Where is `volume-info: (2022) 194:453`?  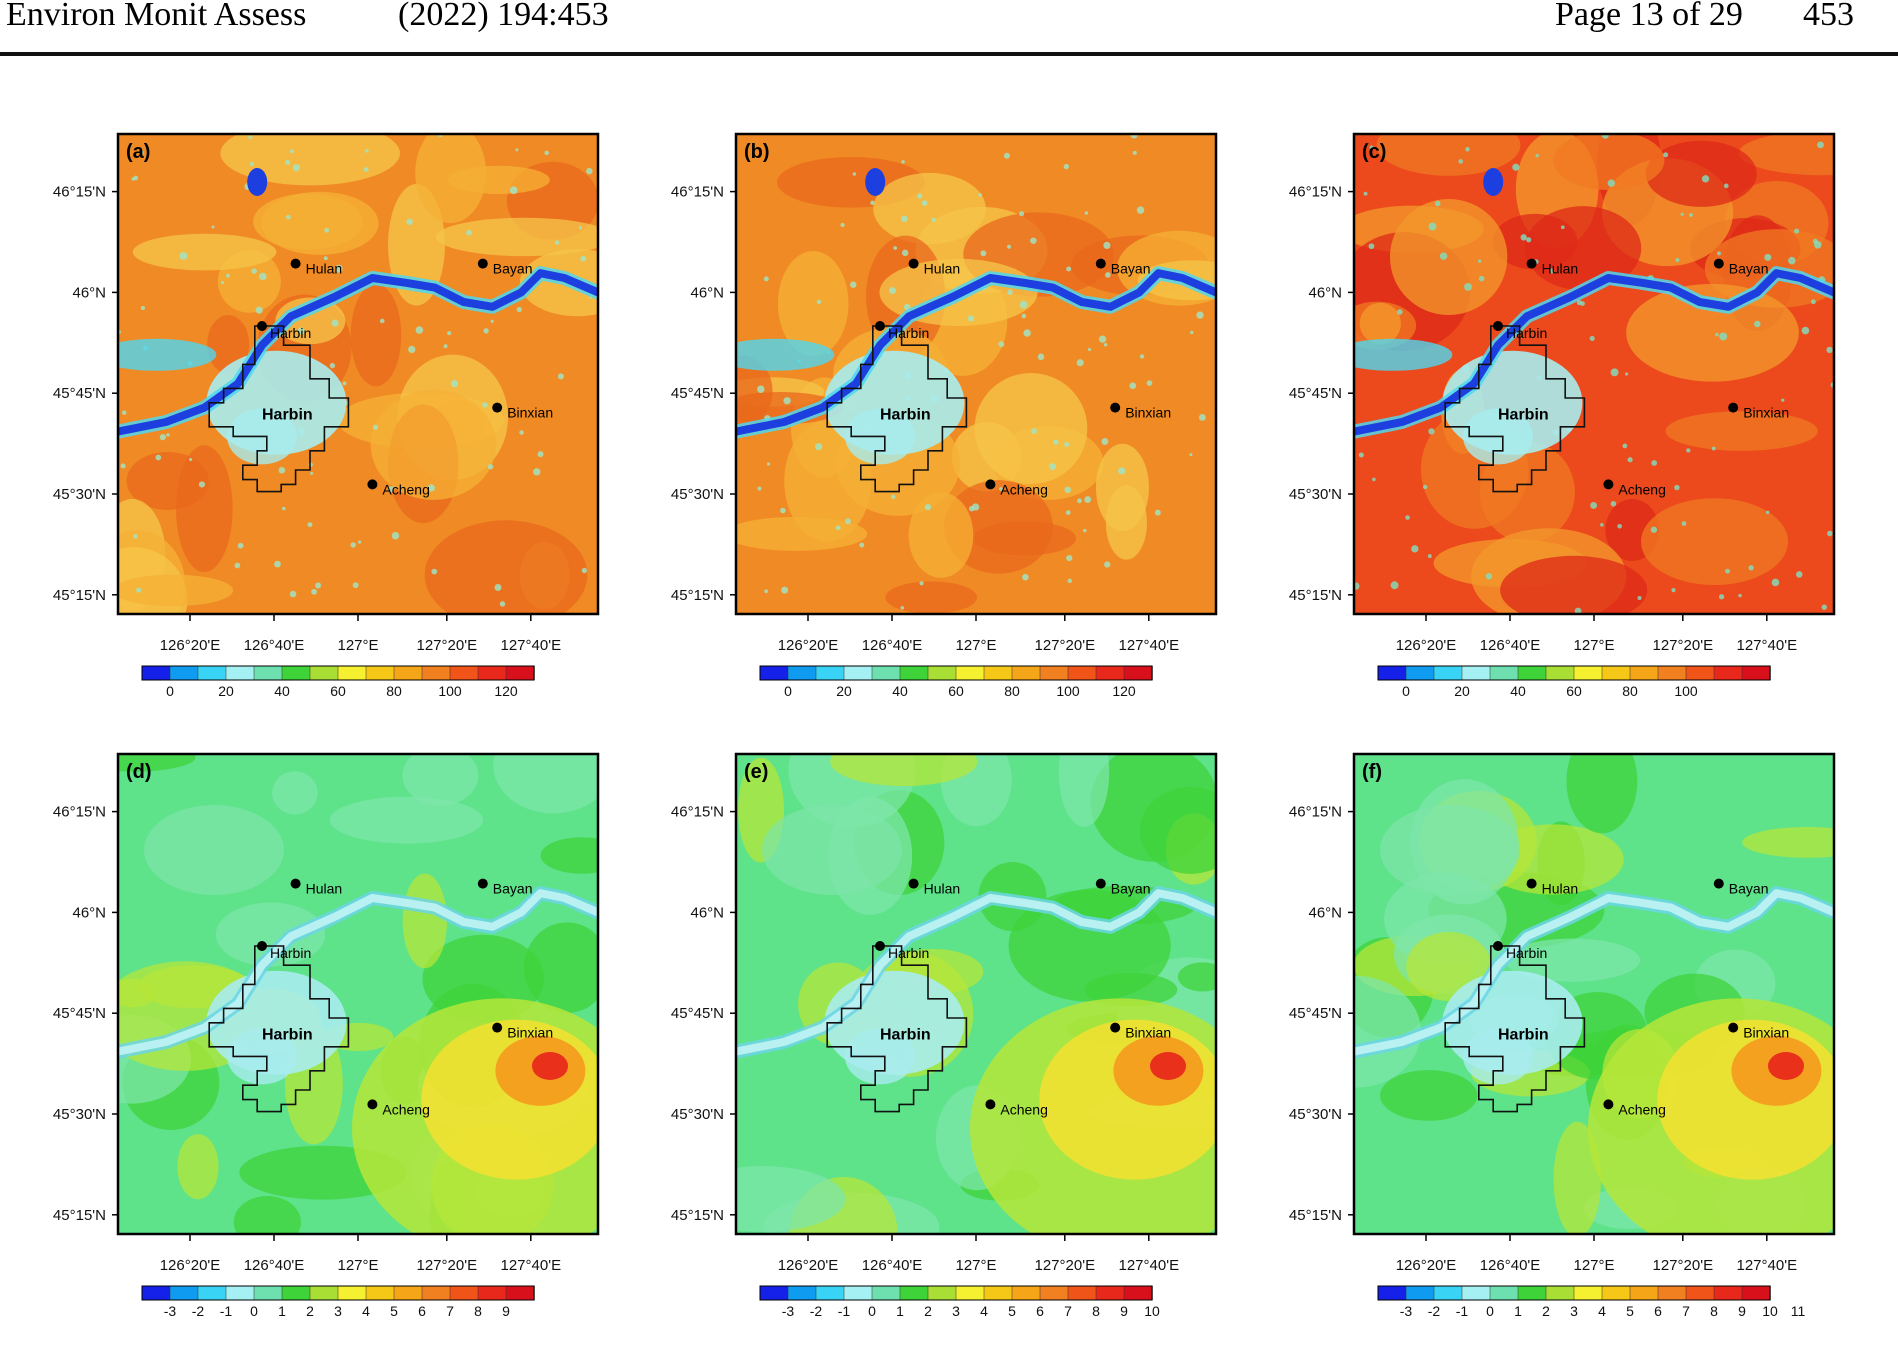
volume-info: (2022) 194:453 is located at coordinates (503, 17).